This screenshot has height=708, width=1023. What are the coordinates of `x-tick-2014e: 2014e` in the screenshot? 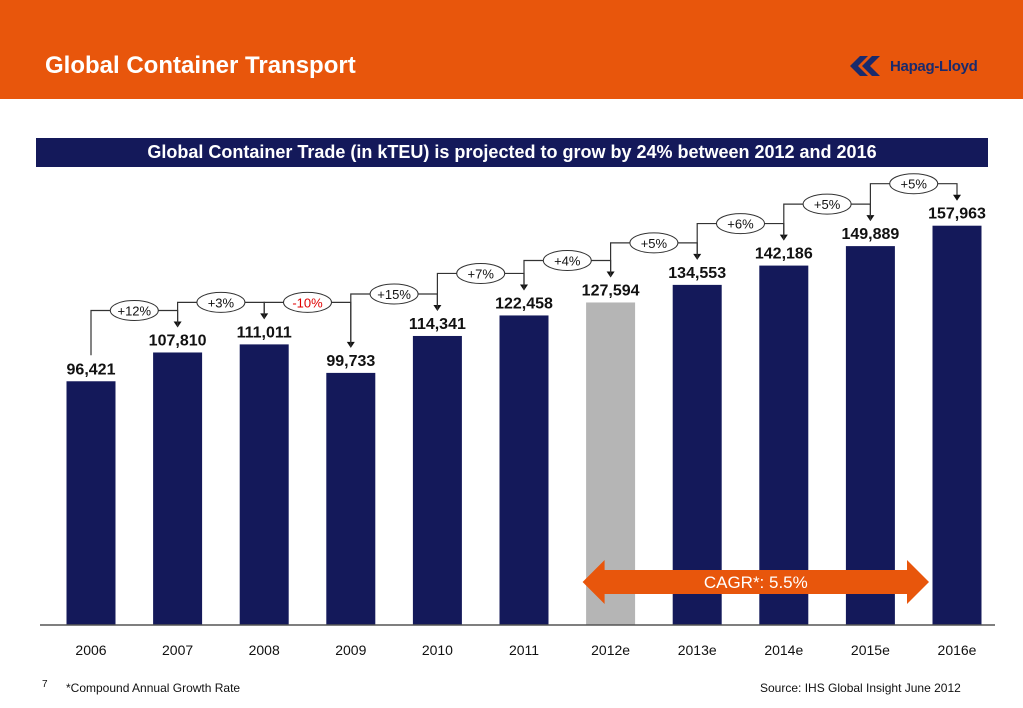 It's located at (783, 650).